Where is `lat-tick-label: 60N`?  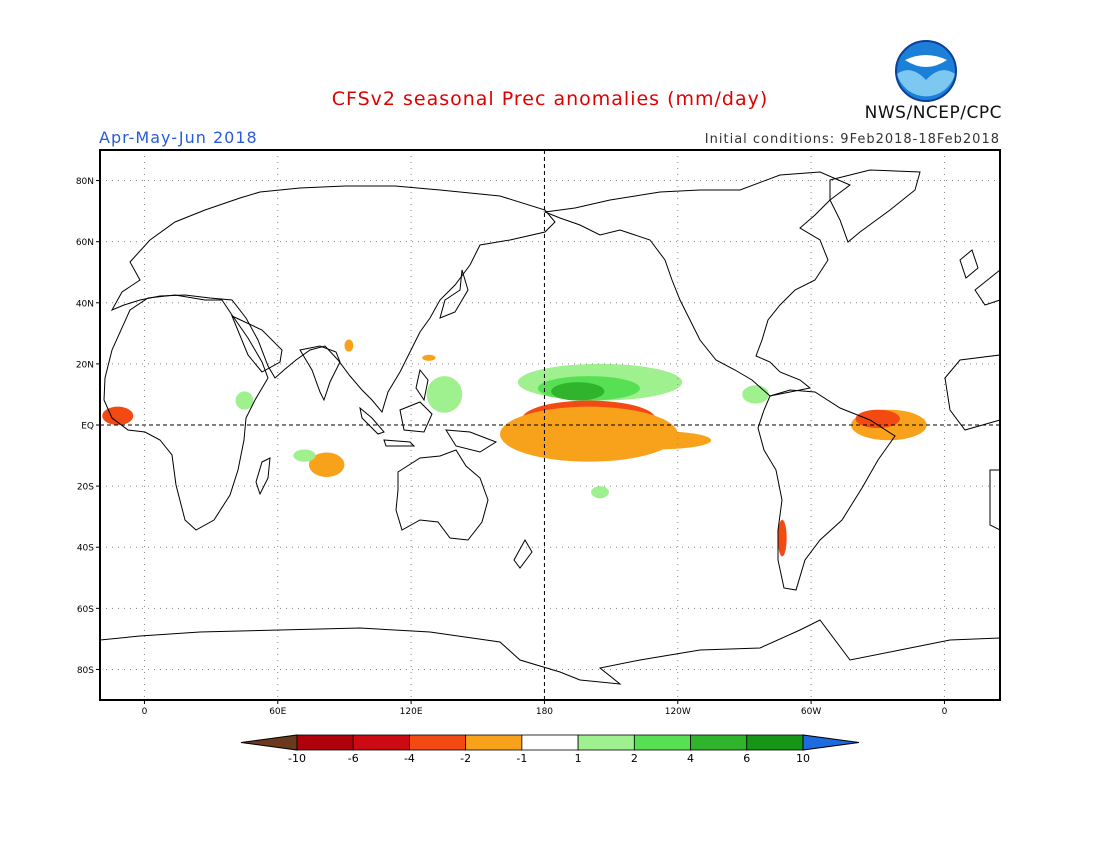 lat-tick-label: 60N is located at coordinates (85, 243).